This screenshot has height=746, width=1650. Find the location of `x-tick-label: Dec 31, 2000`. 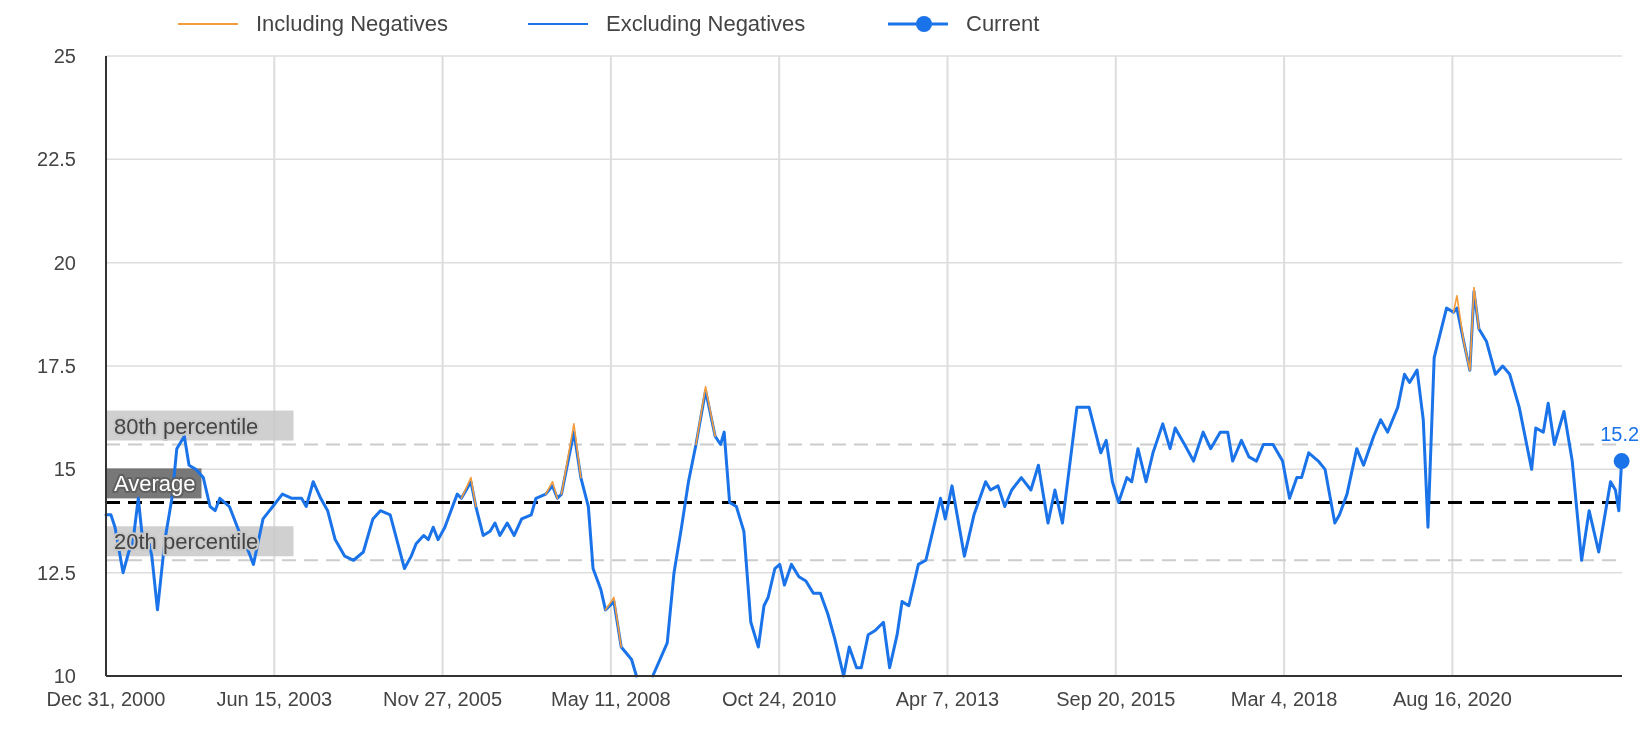

x-tick-label: Dec 31, 2000 is located at coordinates (106, 699).